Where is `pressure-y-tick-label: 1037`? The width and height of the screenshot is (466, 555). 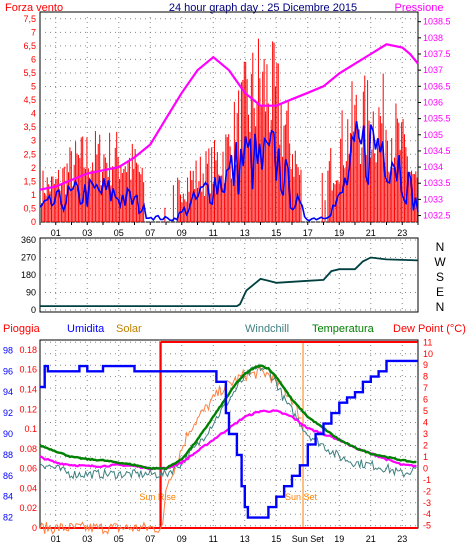 pressure-y-tick-label: 1037 is located at coordinates (433, 70).